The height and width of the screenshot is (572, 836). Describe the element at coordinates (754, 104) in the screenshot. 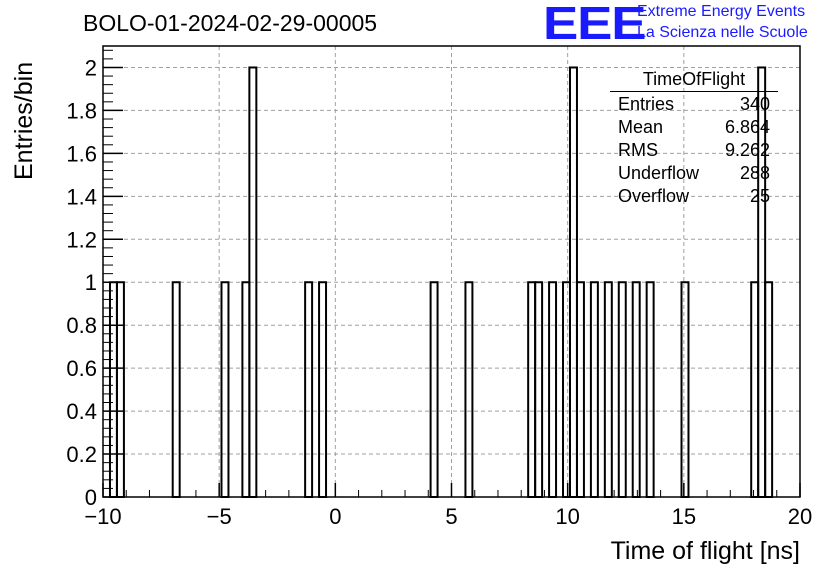

I see `stats-value: 340` at that location.